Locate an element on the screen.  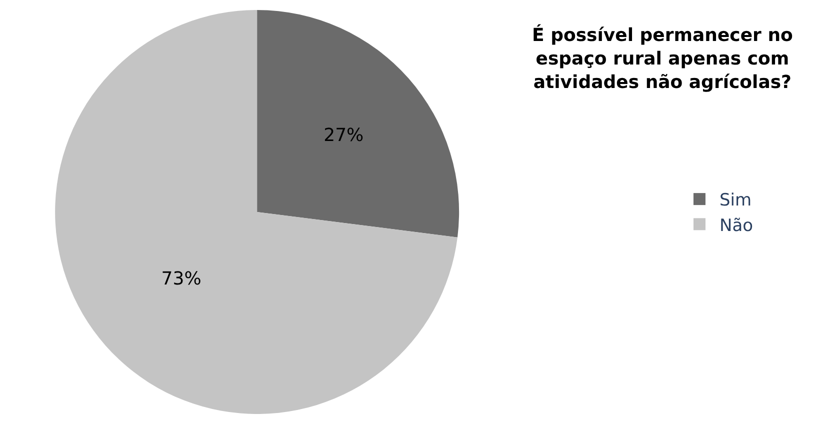
pie-slice is located at coordinates (358, 124).